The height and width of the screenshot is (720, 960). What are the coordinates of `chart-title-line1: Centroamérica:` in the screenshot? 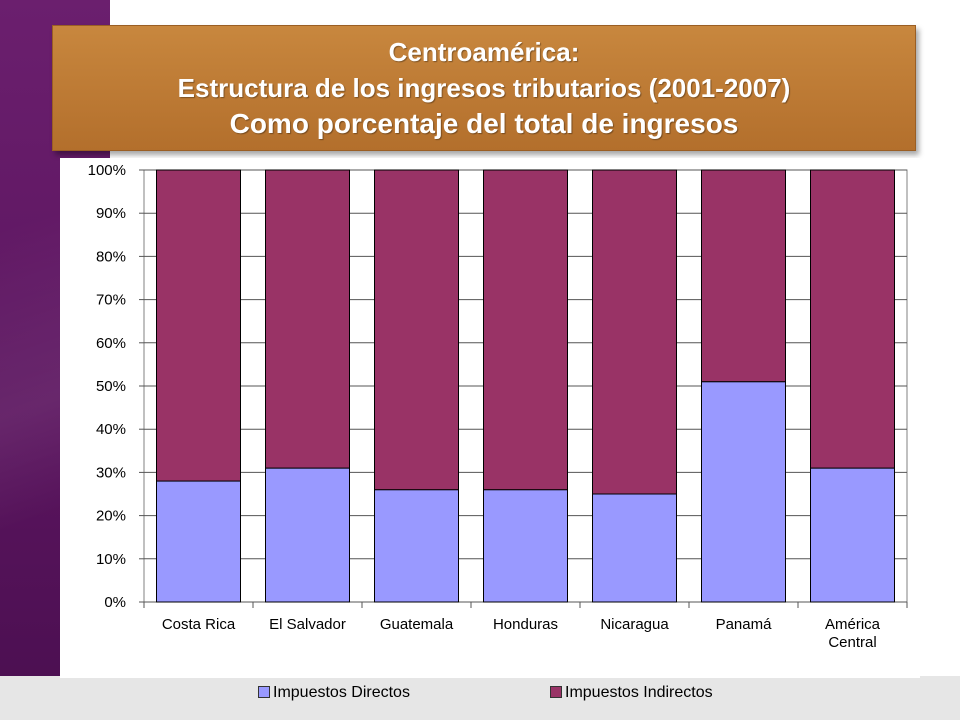 It's located at (484, 52).